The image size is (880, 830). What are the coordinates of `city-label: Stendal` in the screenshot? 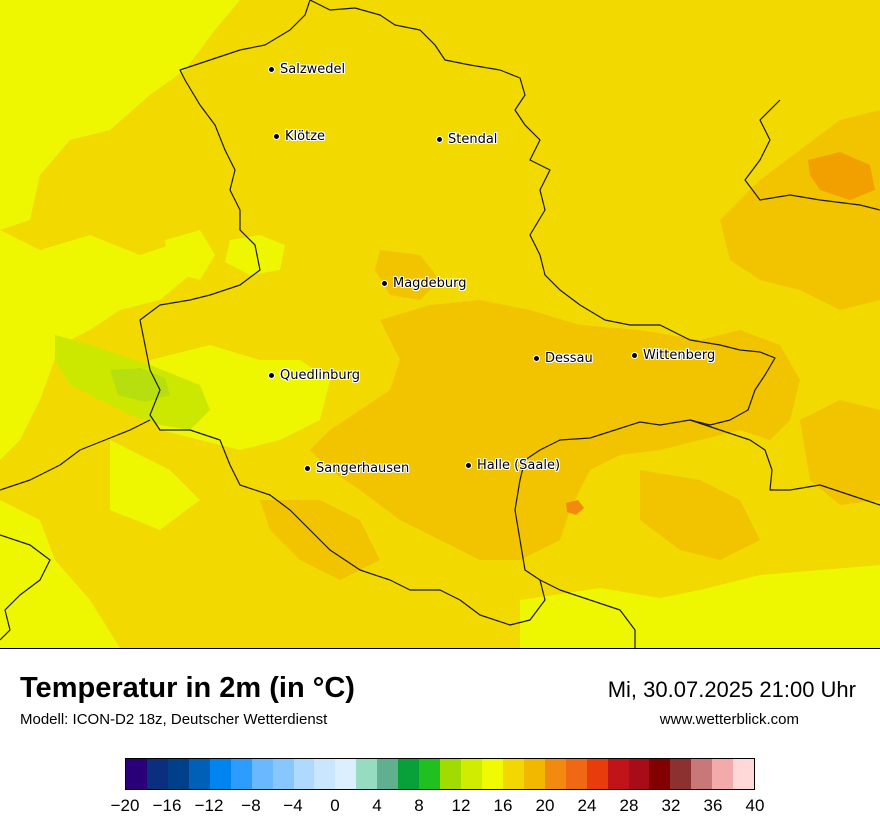 It's located at (473, 139).